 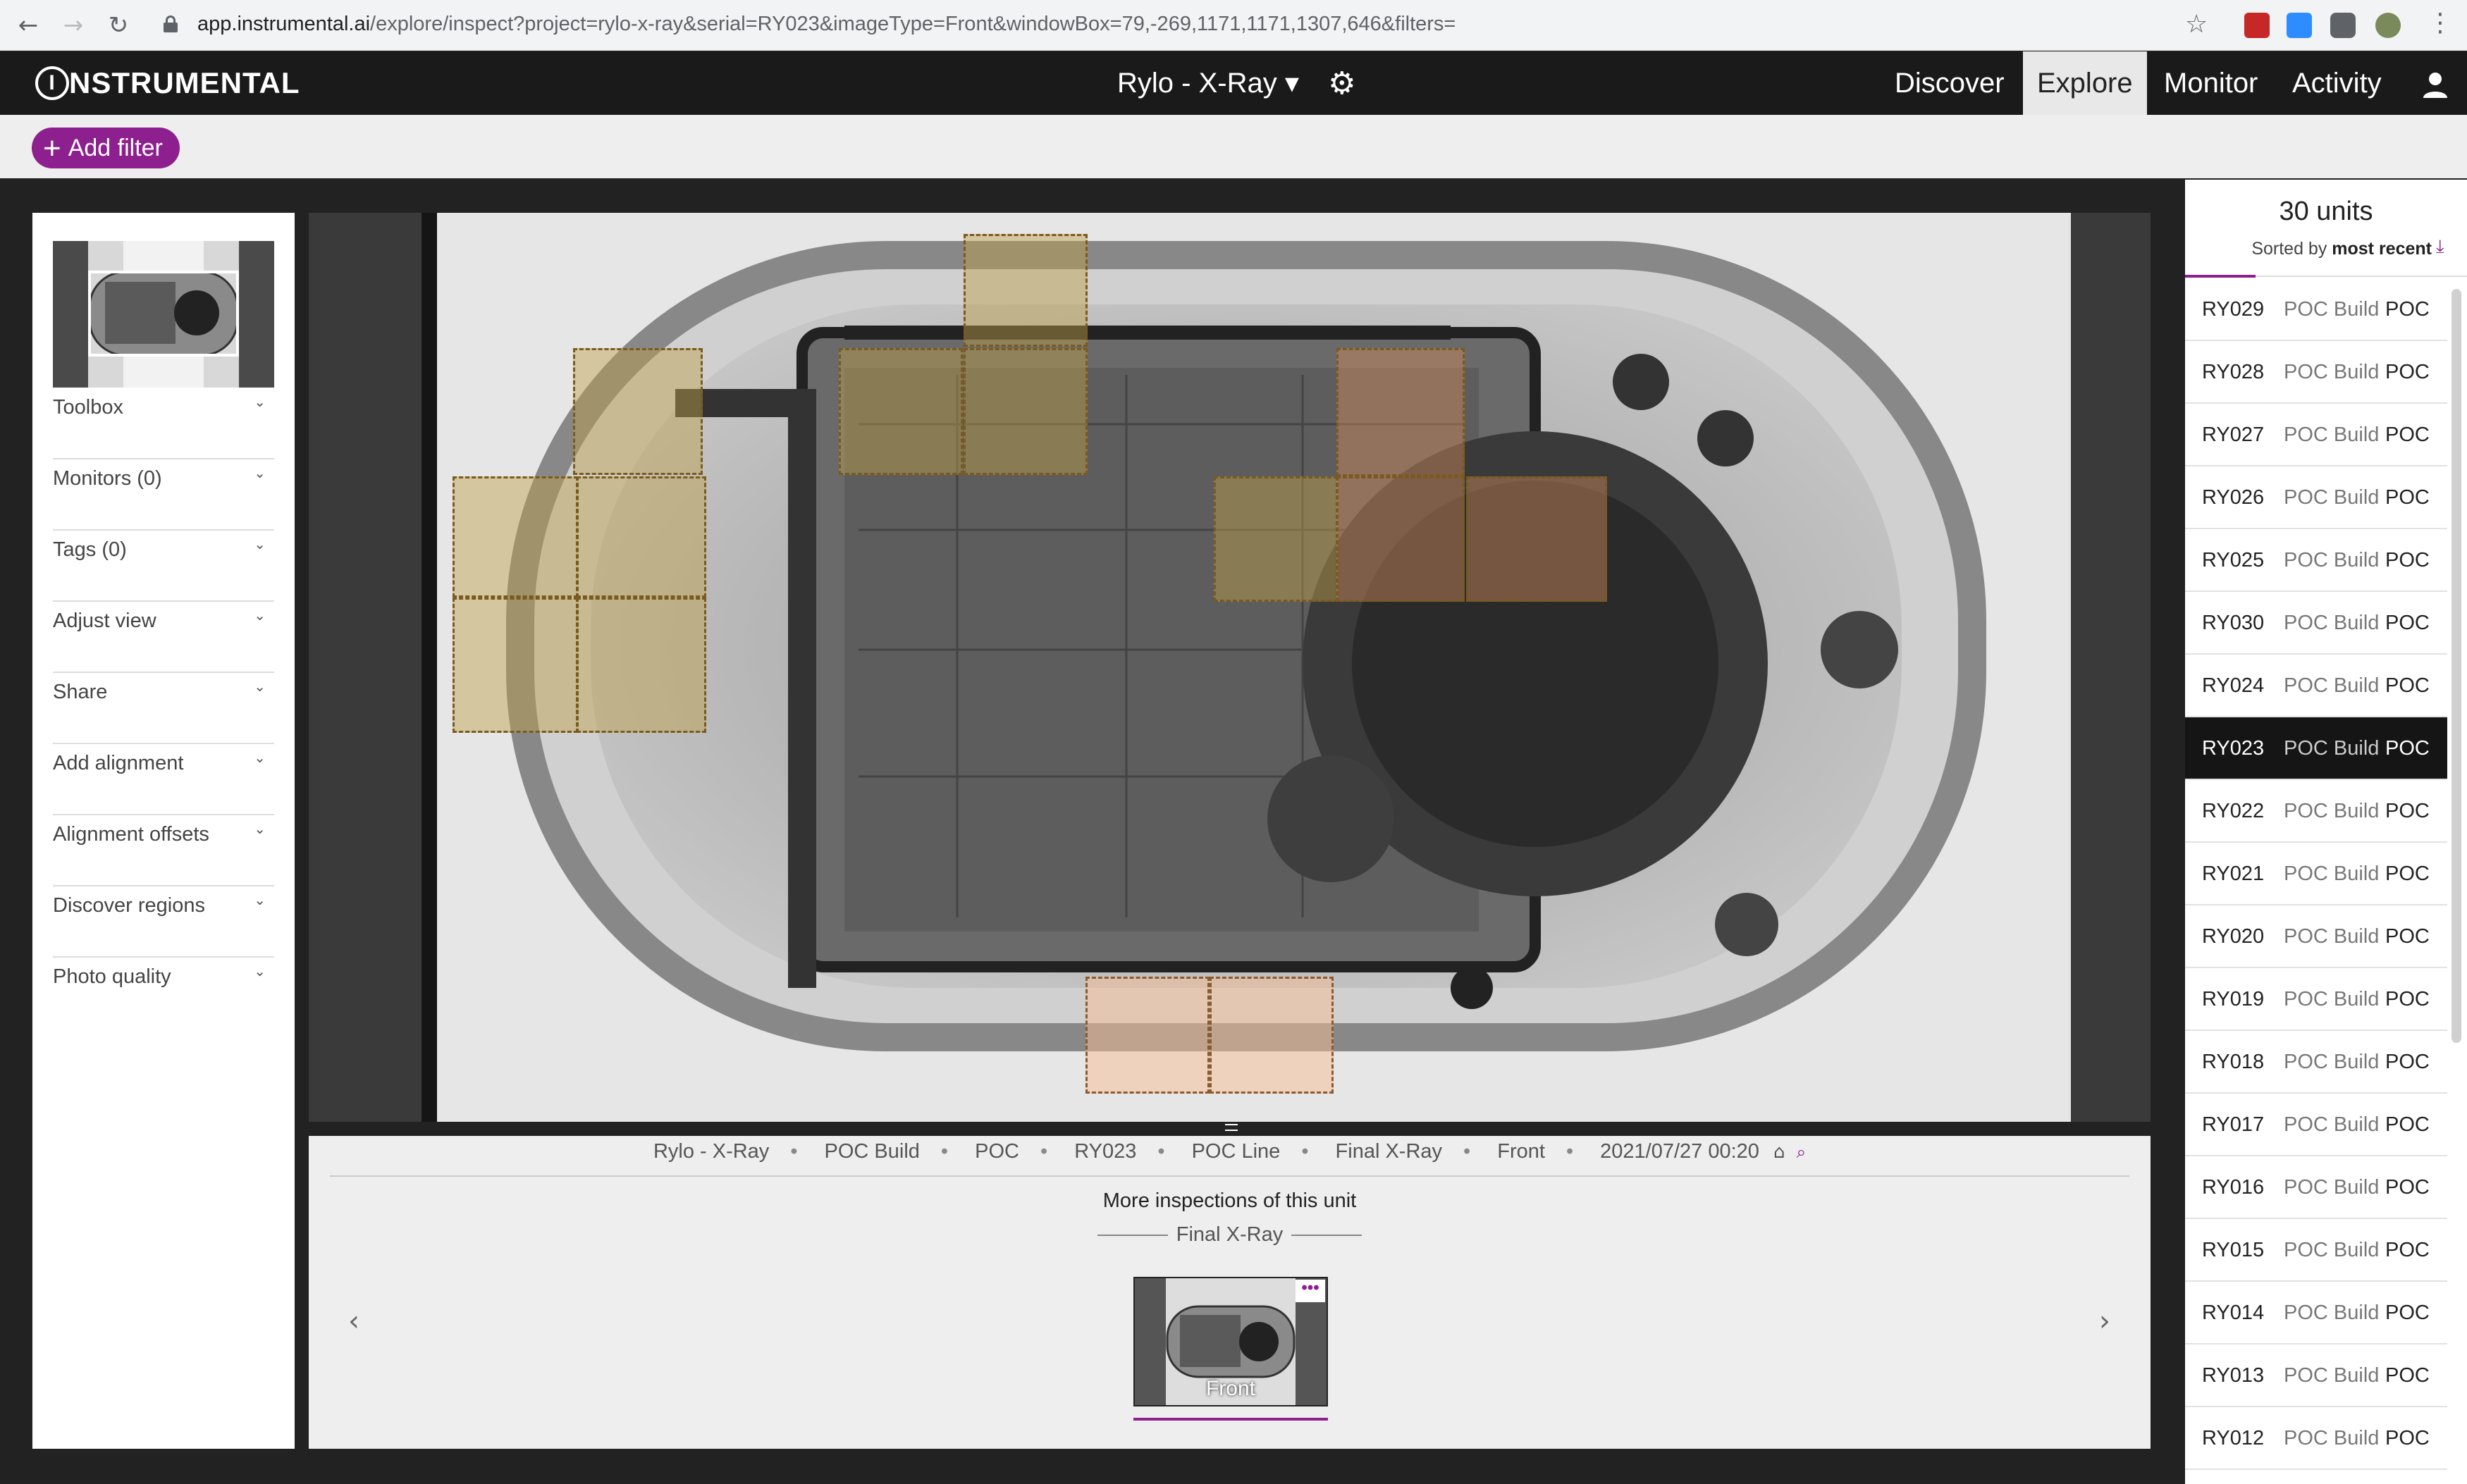 I want to click on sidebar-adjust-view: Adjust view ⌄, so click(x=164, y=637).